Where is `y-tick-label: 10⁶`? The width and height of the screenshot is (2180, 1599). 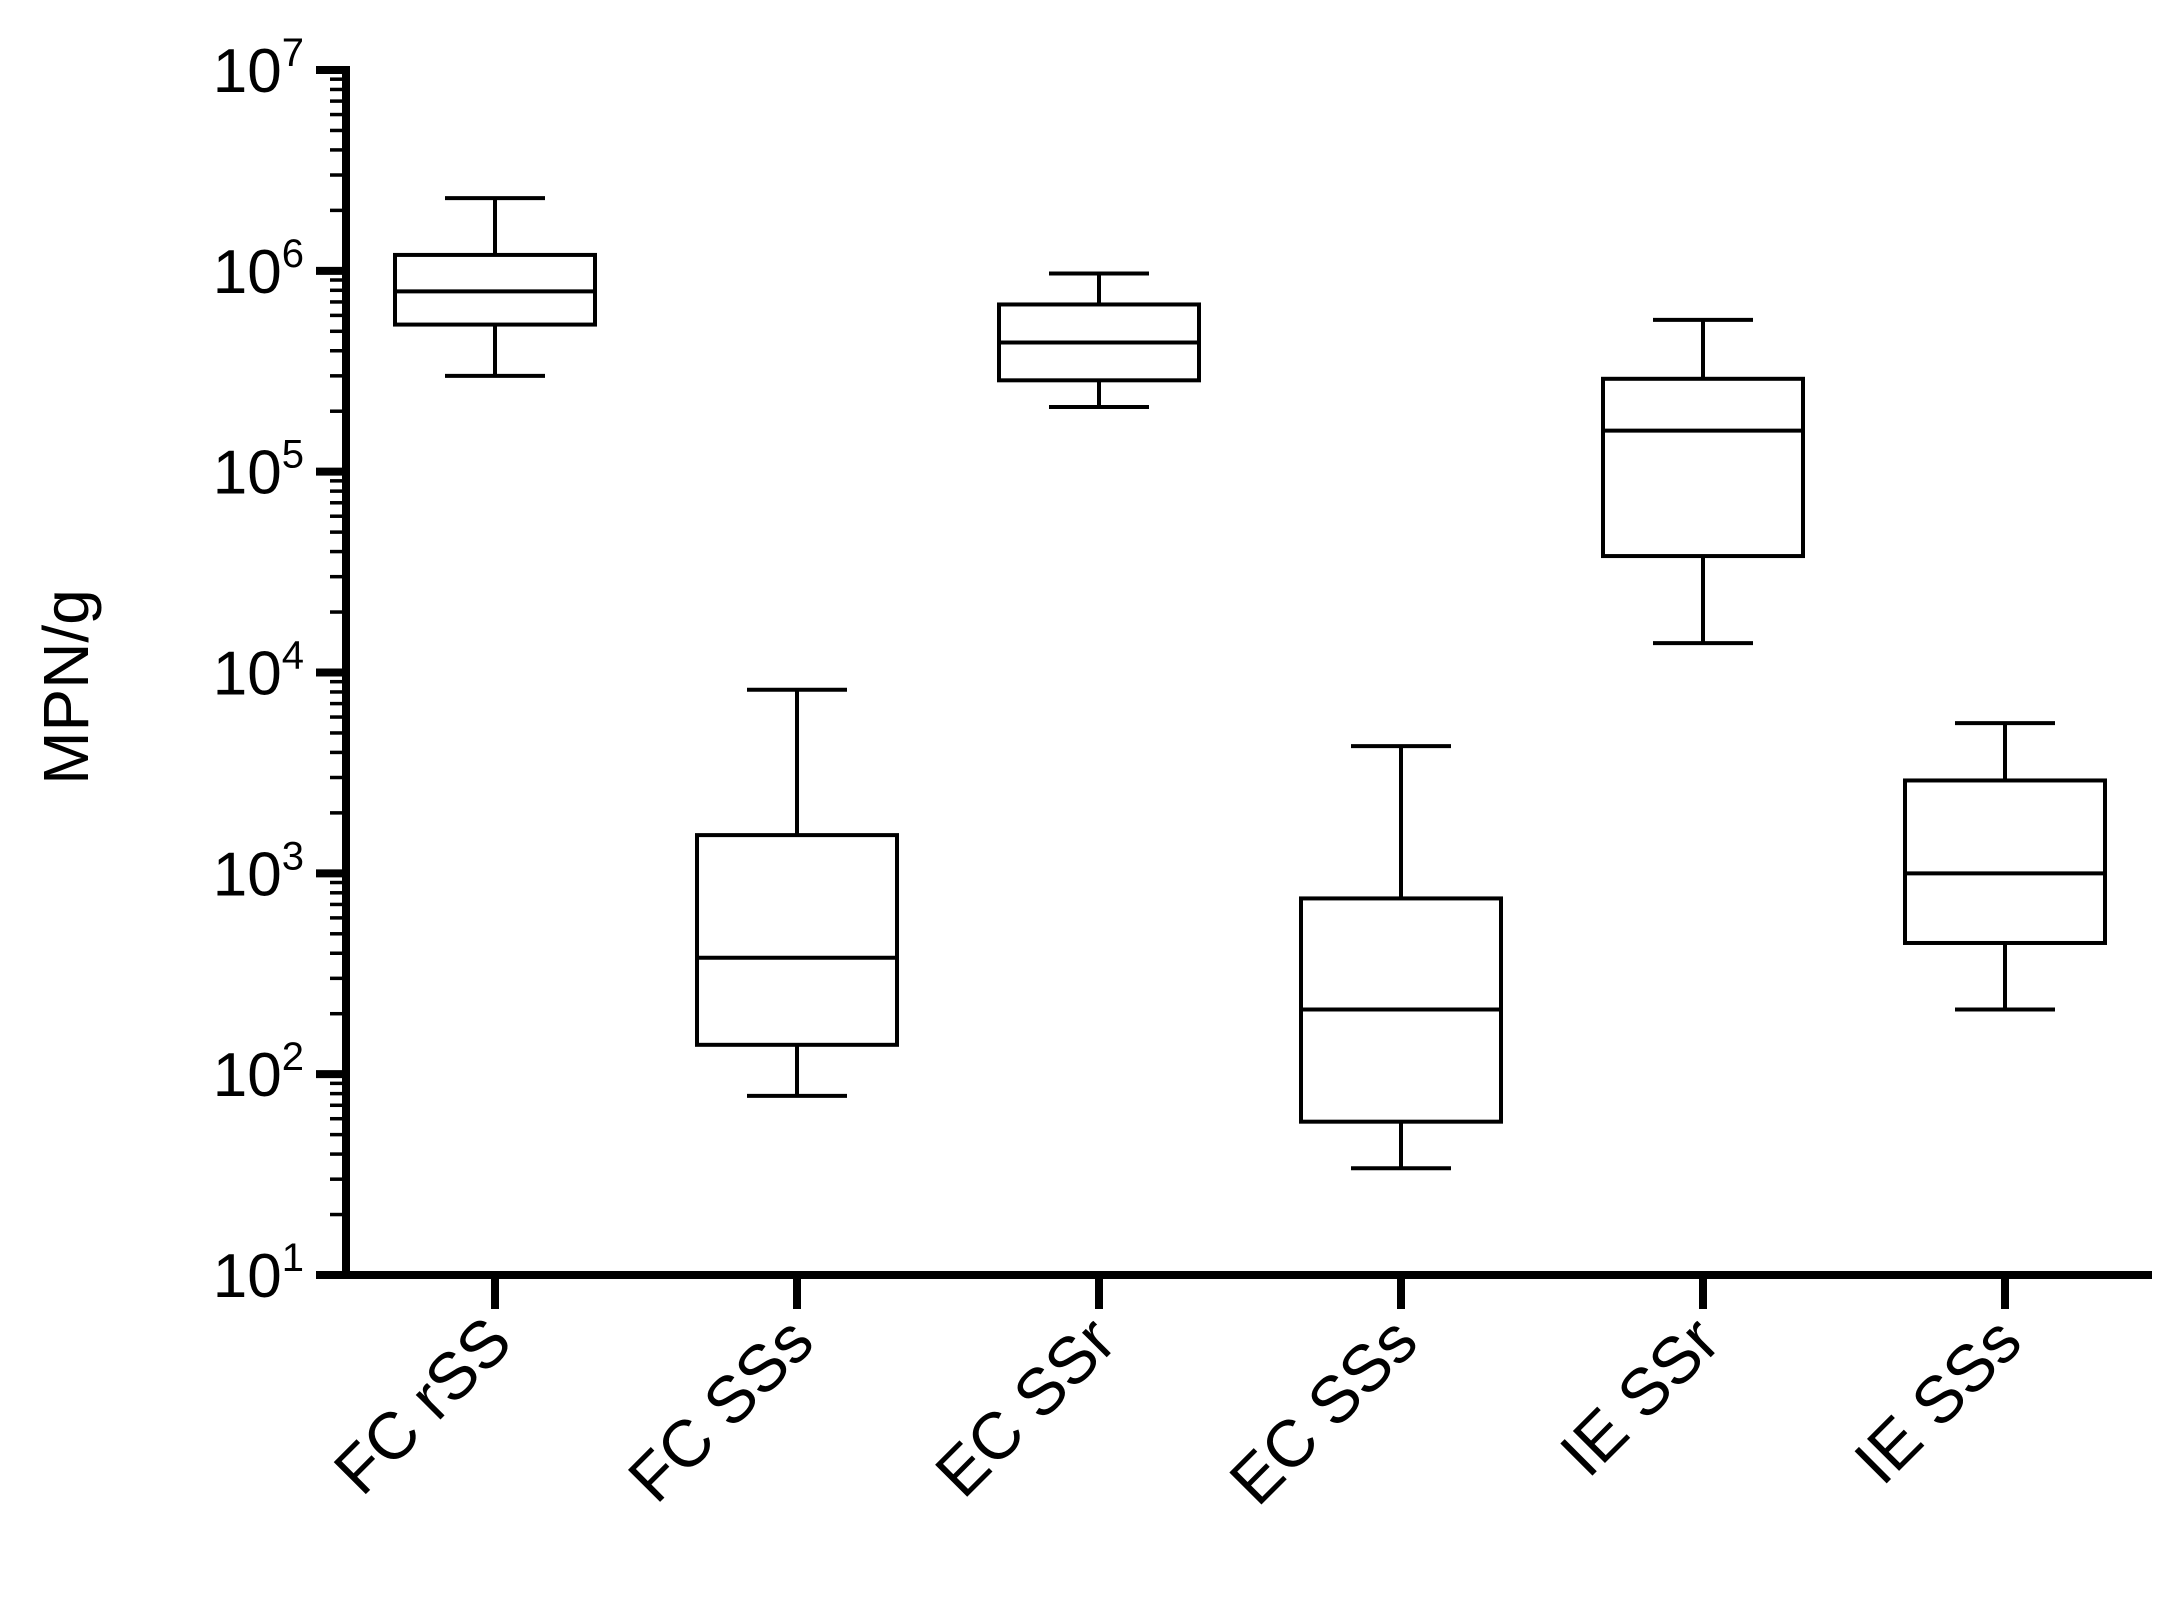
y-tick-label: 10⁶ is located at coordinates (258, 269).